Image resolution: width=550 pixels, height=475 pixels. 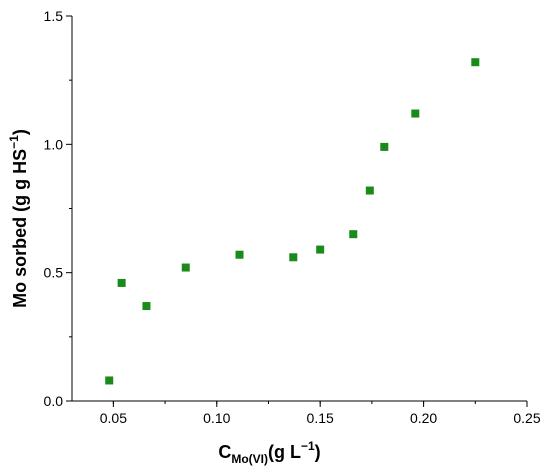 I want to click on x-title-close: ), so click(x=318, y=452).